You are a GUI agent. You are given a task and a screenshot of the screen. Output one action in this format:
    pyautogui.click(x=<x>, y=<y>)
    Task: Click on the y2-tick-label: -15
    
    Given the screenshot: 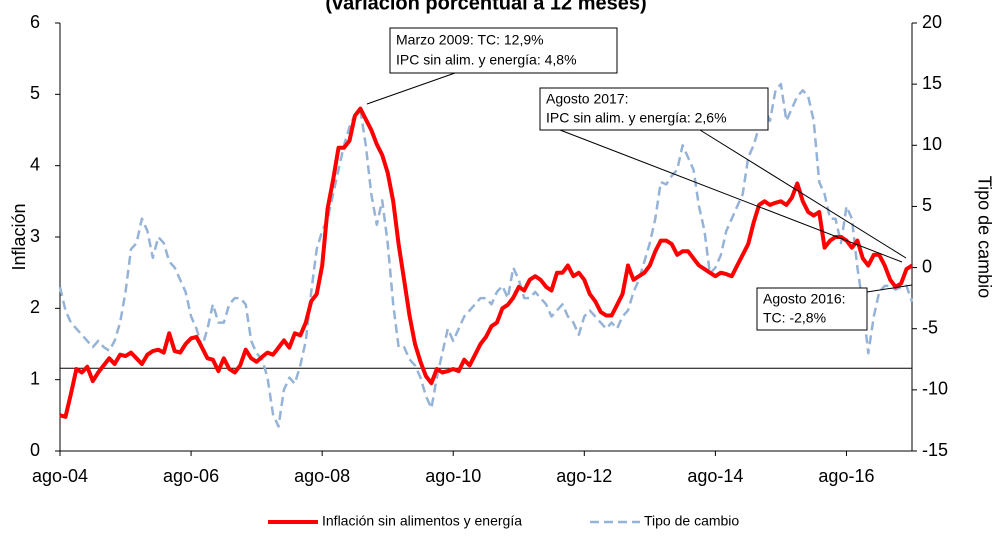 What is the action you would take?
    pyautogui.click(x=935, y=450)
    